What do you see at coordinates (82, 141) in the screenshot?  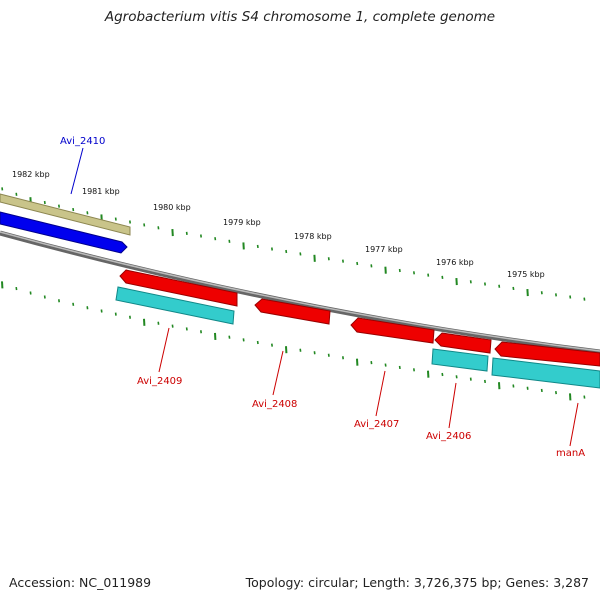 I see `gene-label-avi-2410: Avi_2410` at bounding box center [82, 141].